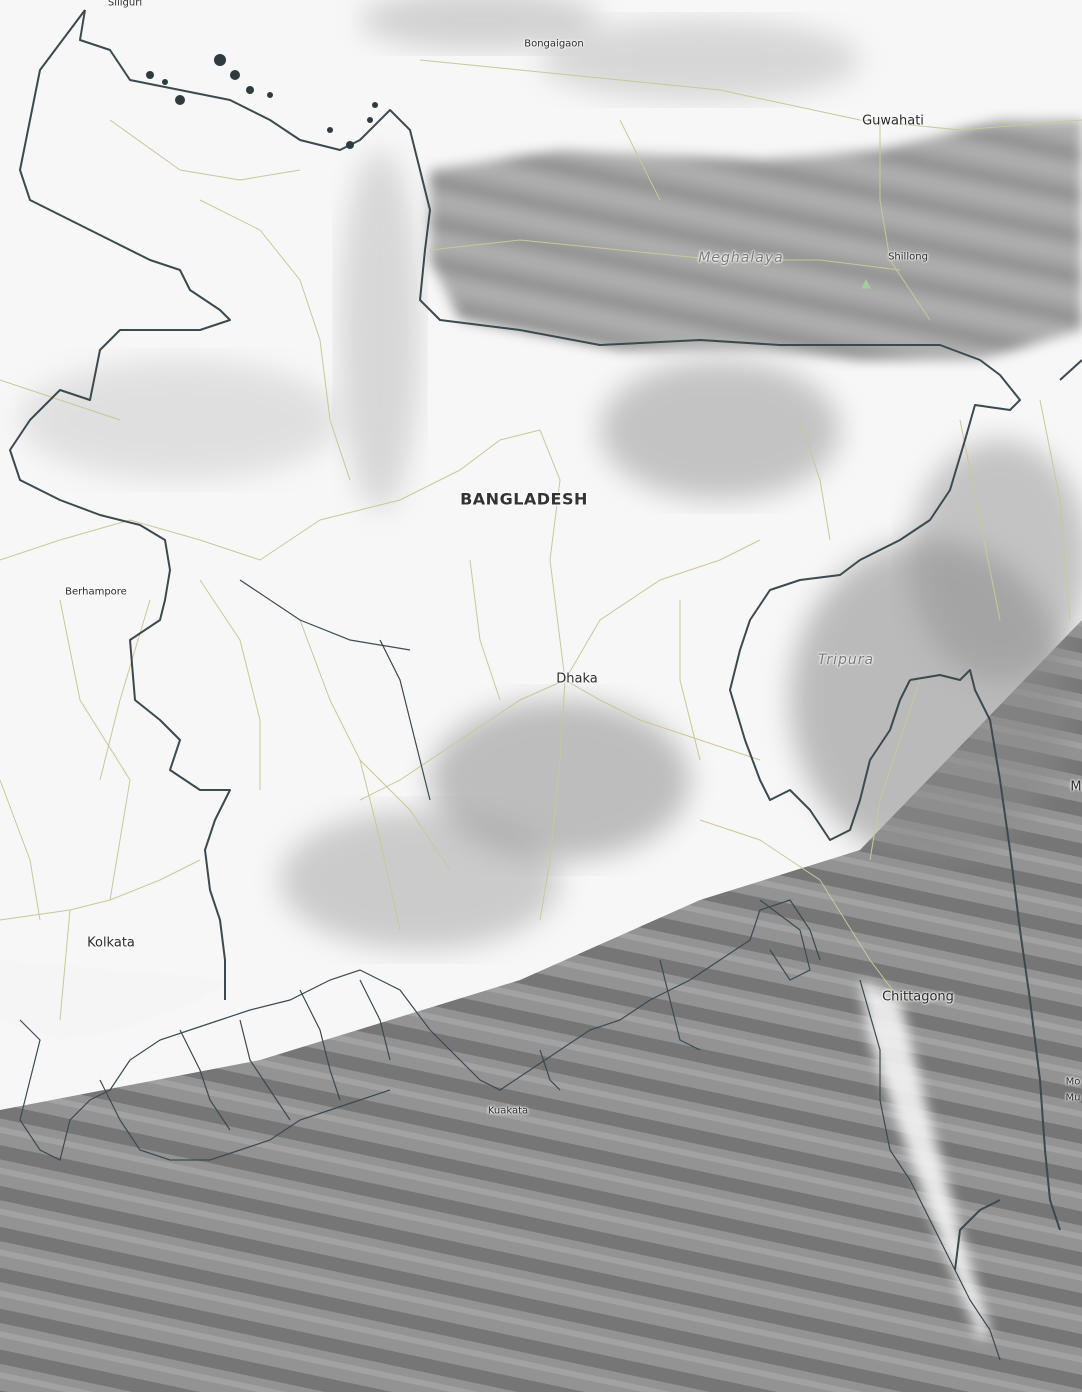 Image resolution: width=1082 pixels, height=1392 pixels. I want to click on city-label-guwahati: Guwahati, so click(893, 121).